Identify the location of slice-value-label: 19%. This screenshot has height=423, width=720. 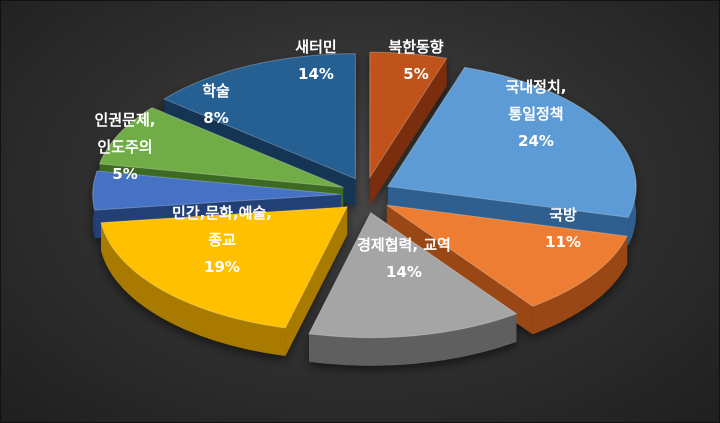
(222, 267).